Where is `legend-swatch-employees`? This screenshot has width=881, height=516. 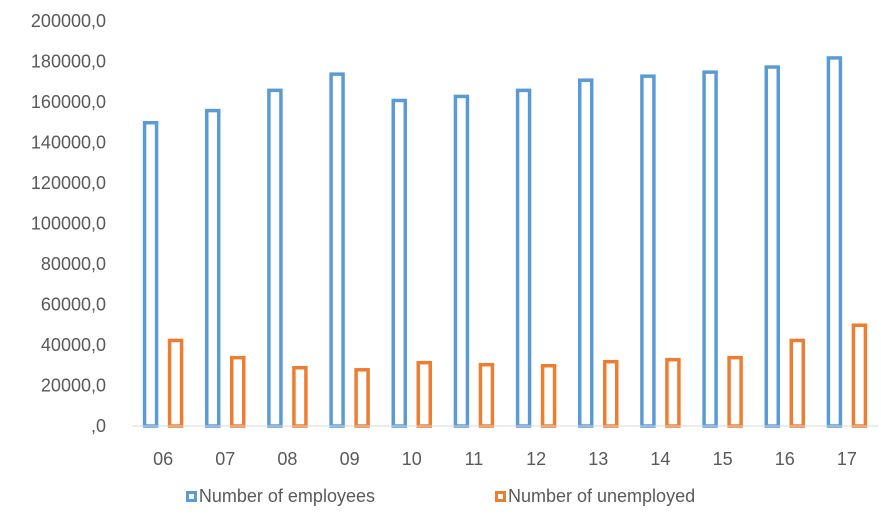
legend-swatch-employees is located at coordinates (191, 496).